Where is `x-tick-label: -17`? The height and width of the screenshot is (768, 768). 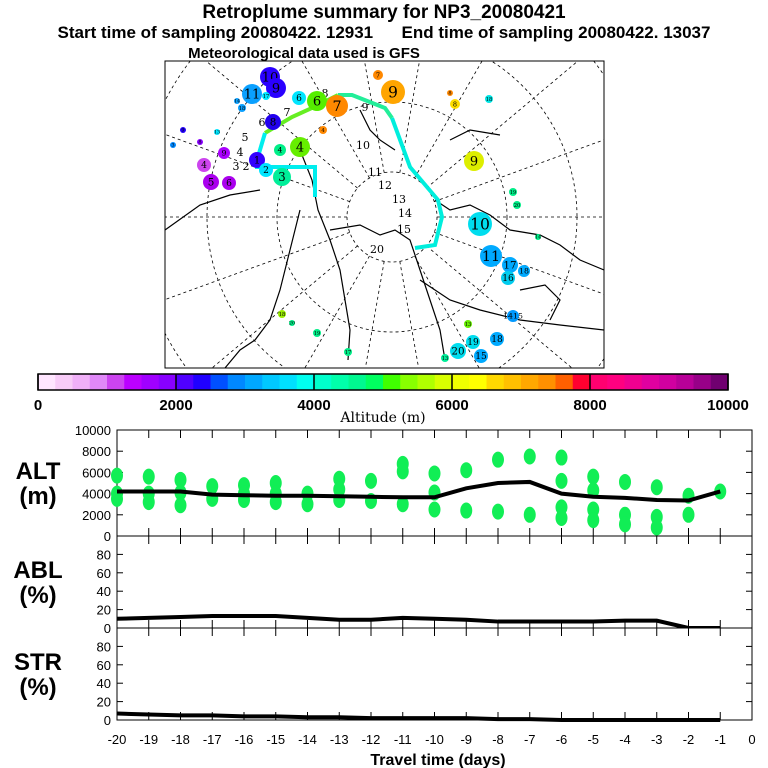
x-tick-label: -17 is located at coordinates (212, 739).